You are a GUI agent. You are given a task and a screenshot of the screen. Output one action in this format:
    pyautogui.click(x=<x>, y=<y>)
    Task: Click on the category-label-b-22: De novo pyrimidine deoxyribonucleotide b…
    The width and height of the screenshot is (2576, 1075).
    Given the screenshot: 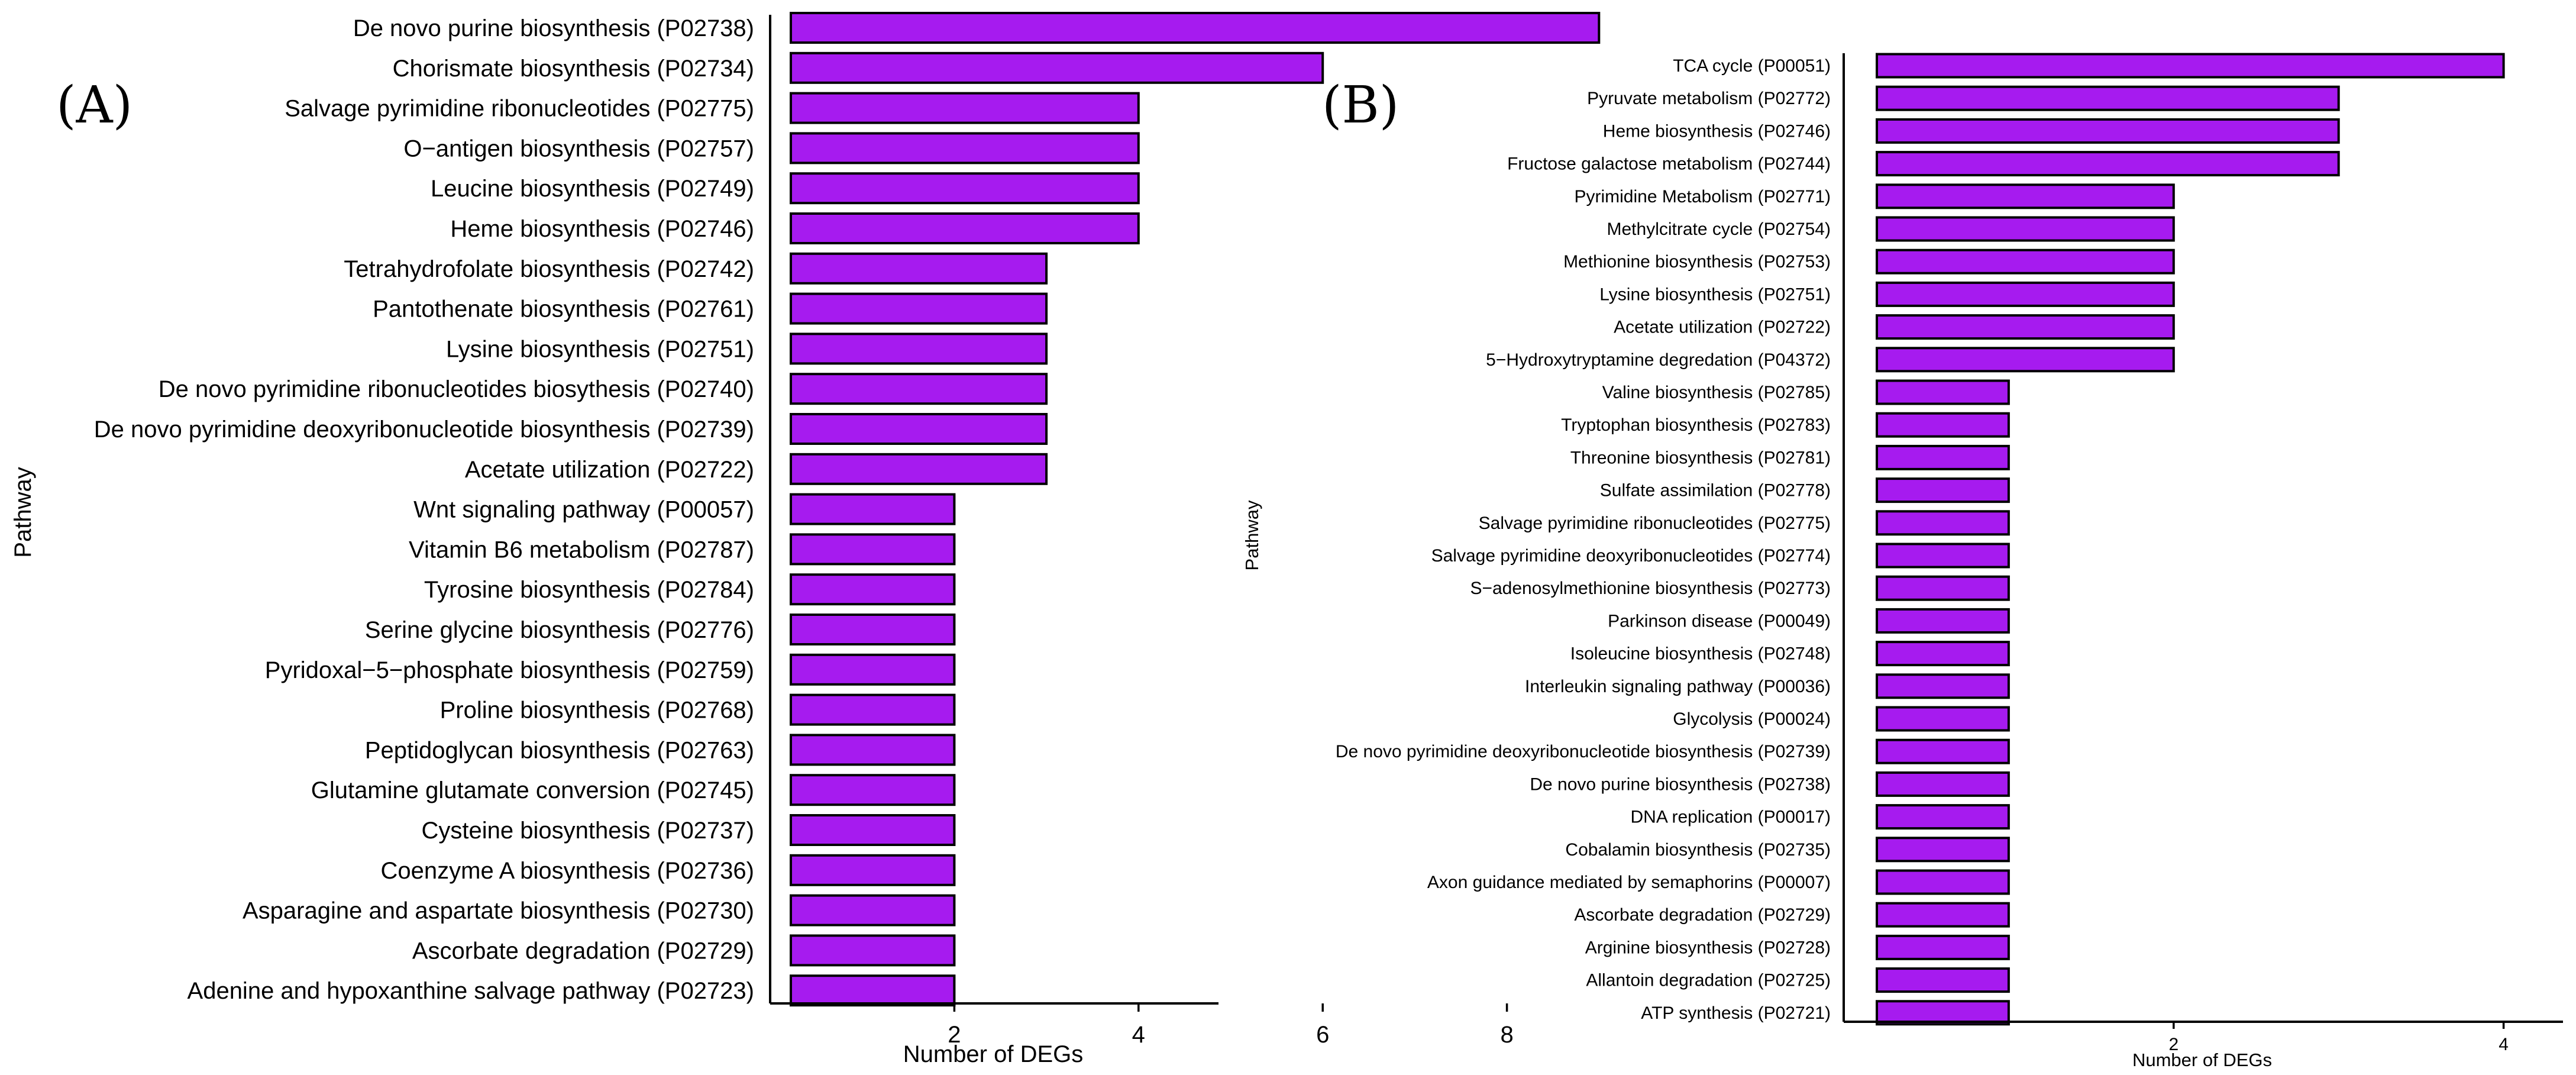 What is the action you would take?
    pyautogui.click(x=1583, y=751)
    